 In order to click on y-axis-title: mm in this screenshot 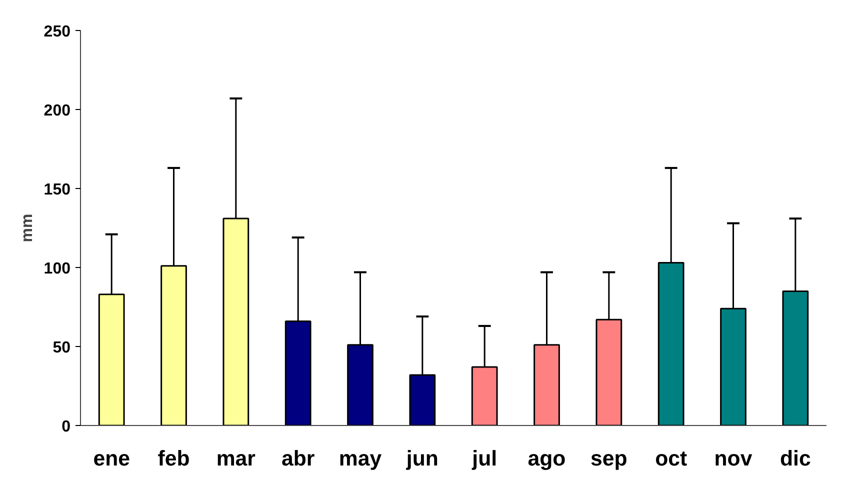, I will do `click(27, 228)`.